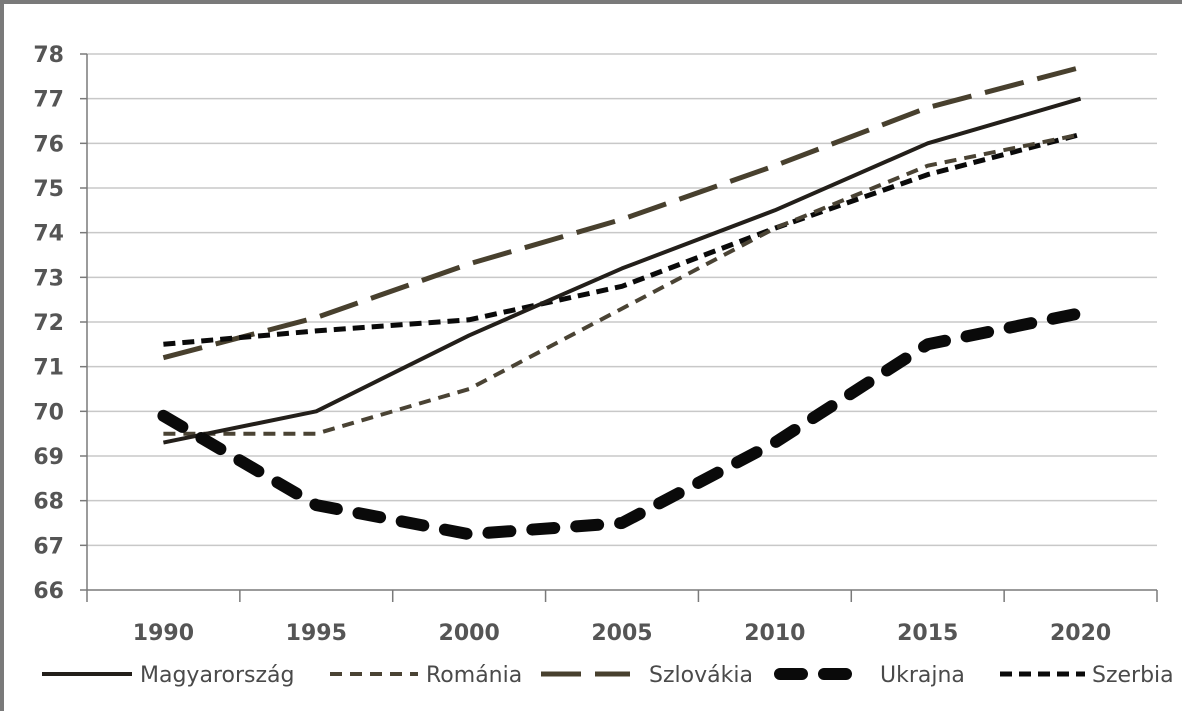 The image size is (1182, 711). I want to click on x-tick-label: 2000, so click(469, 633).